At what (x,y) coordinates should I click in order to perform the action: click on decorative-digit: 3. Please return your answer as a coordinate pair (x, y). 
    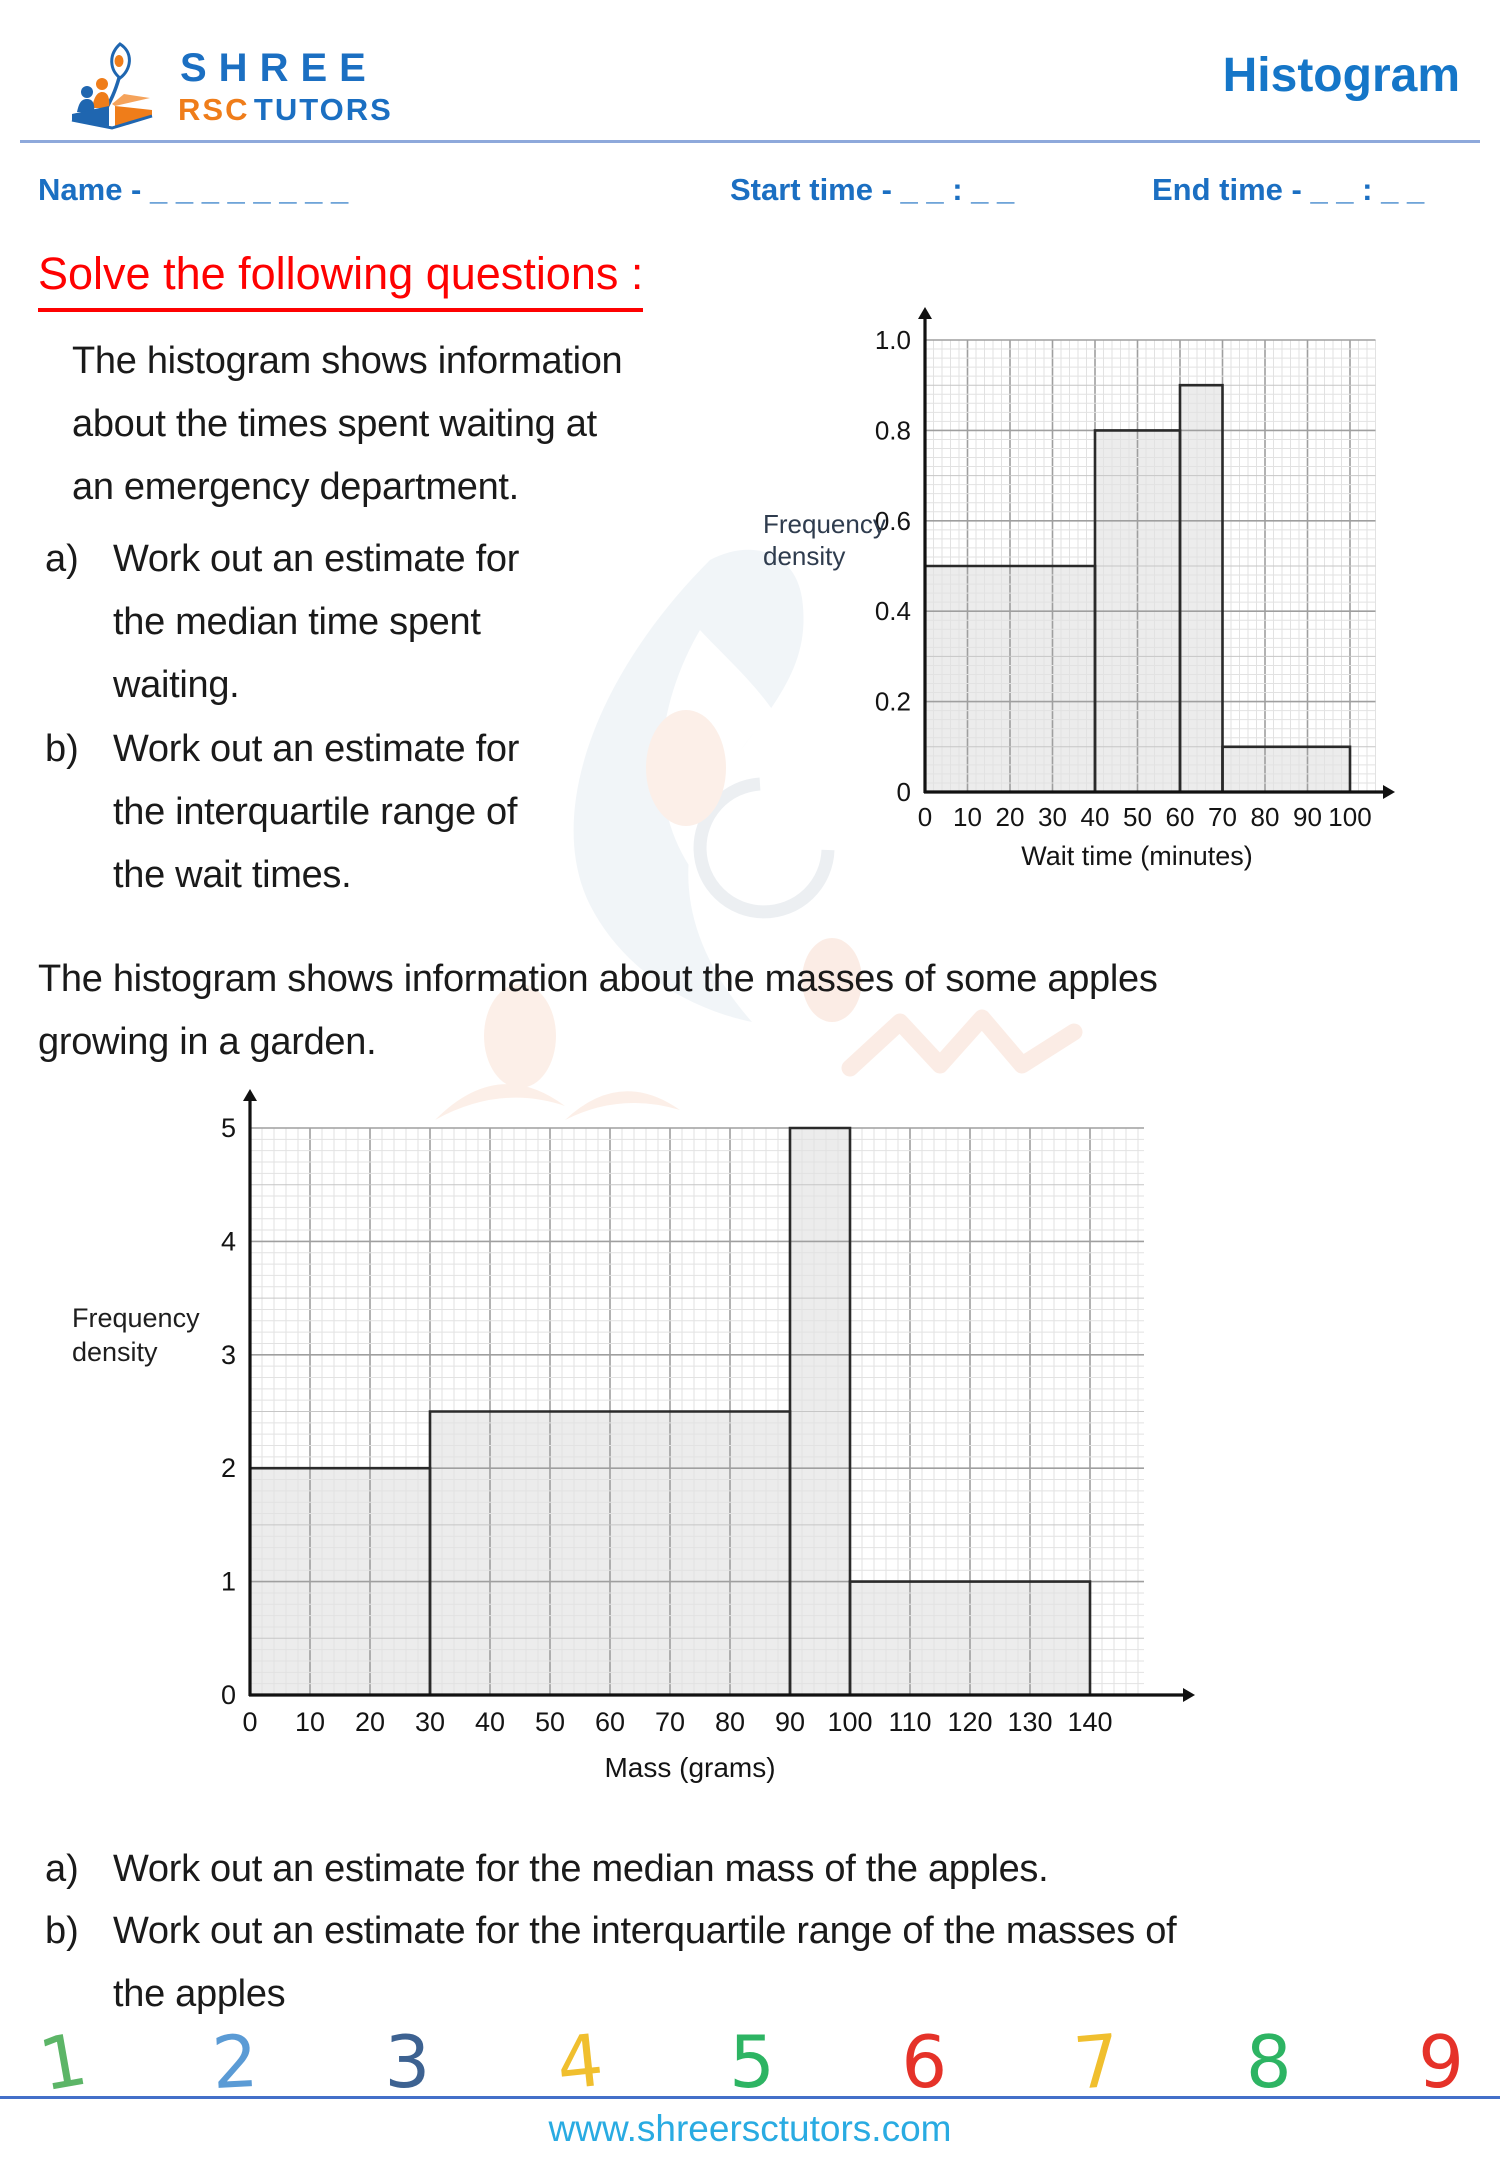
    Looking at the image, I should click on (407, 2062).